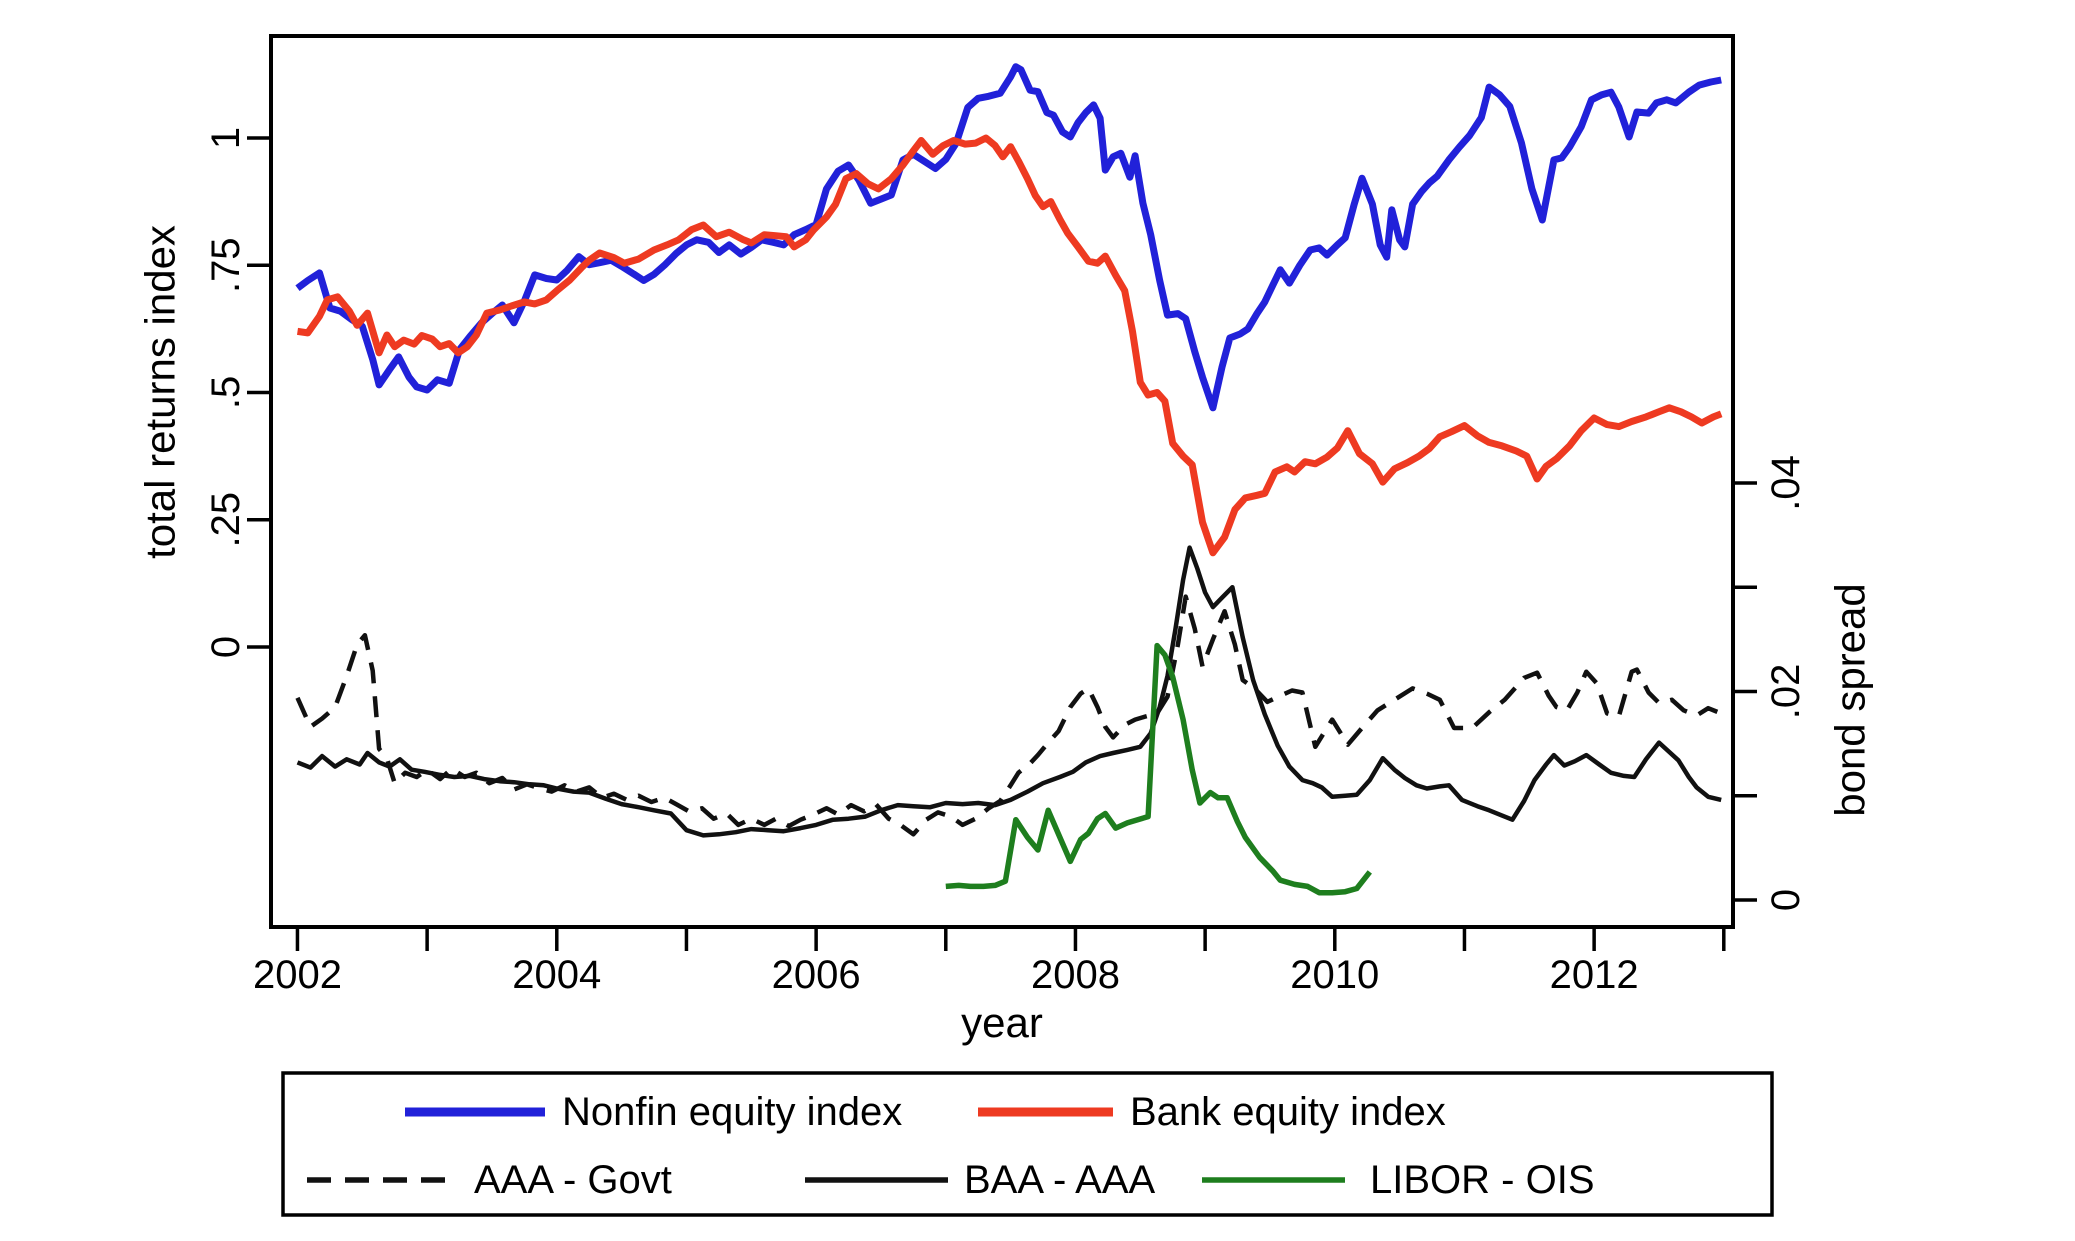 Image resolution: width=2075 pixels, height=1241 pixels. Describe the element at coordinates (226, 265) in the screenshot. I see `y-left-tick-label: .75` at that location.